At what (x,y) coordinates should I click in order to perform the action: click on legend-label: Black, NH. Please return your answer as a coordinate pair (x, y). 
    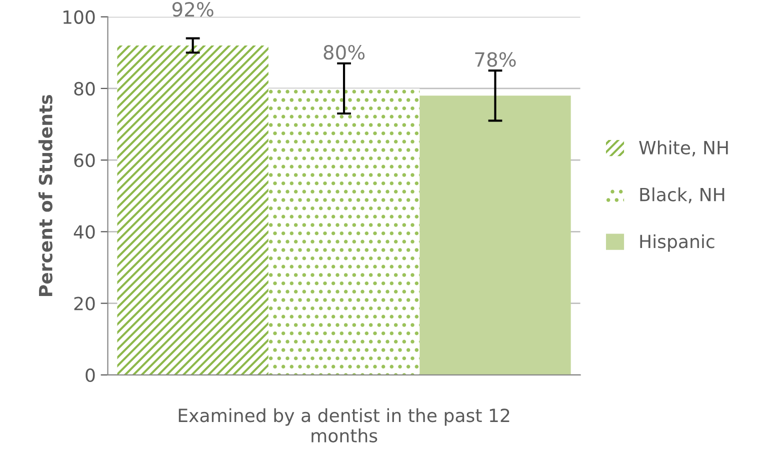
    Looking at the image, I should click on (682, 195).